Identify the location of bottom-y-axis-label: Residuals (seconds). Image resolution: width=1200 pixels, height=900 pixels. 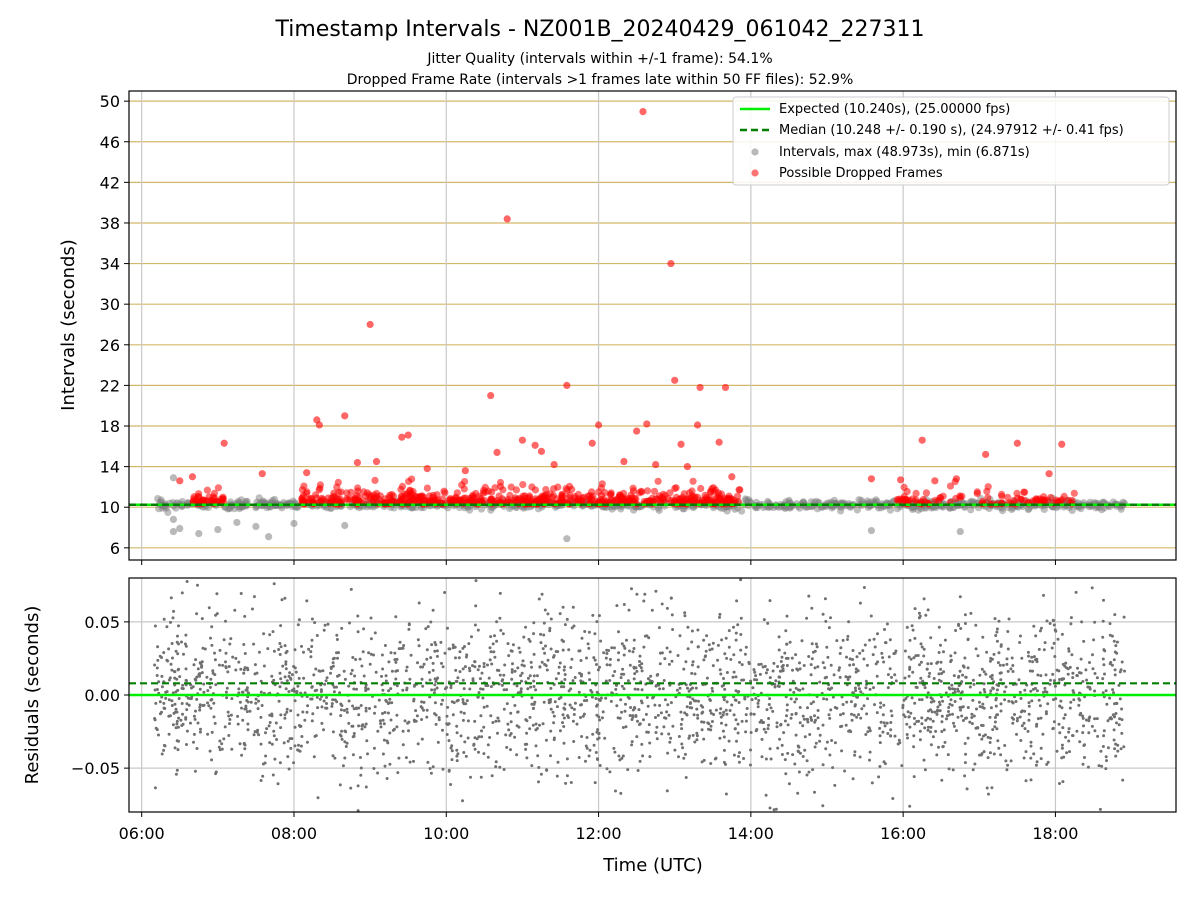
(32, 695).